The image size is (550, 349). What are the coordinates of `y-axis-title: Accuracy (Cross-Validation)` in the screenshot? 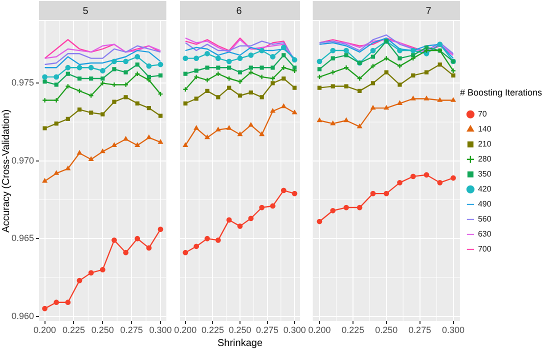 It's located at (6, 171).